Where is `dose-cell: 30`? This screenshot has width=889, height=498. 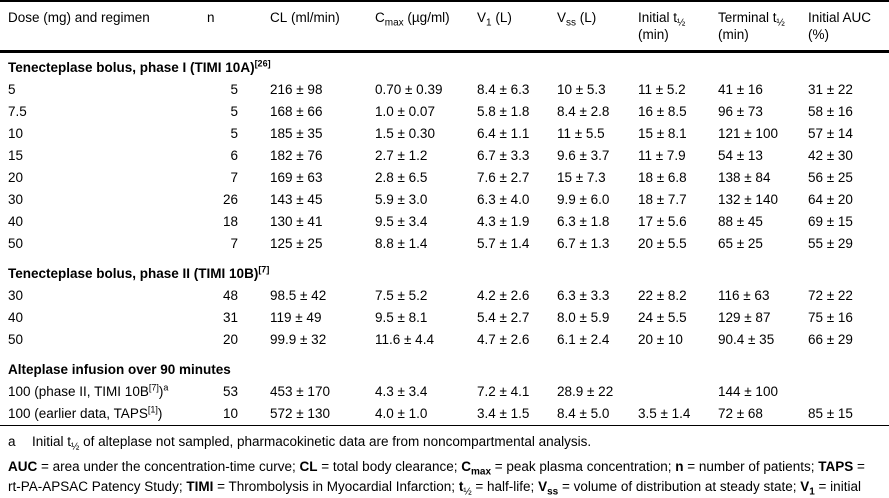
dose-cell: 30 is located at coordinates (92, 296).